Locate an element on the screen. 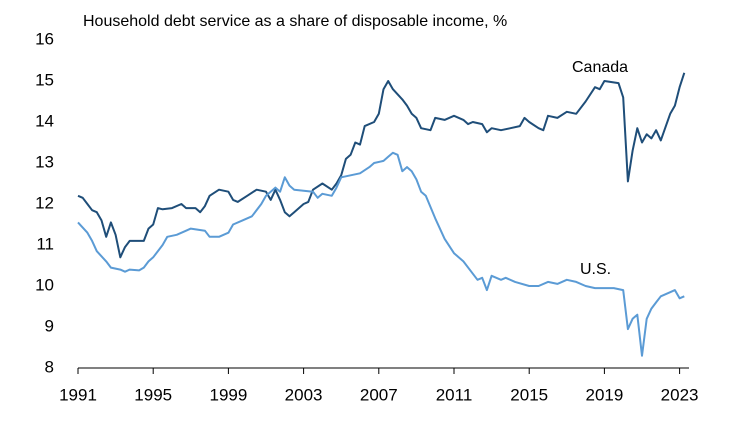 The width and height of the screenshot is (750, 422). x-tick-label: 2007 is located at coordinates (379, 394).